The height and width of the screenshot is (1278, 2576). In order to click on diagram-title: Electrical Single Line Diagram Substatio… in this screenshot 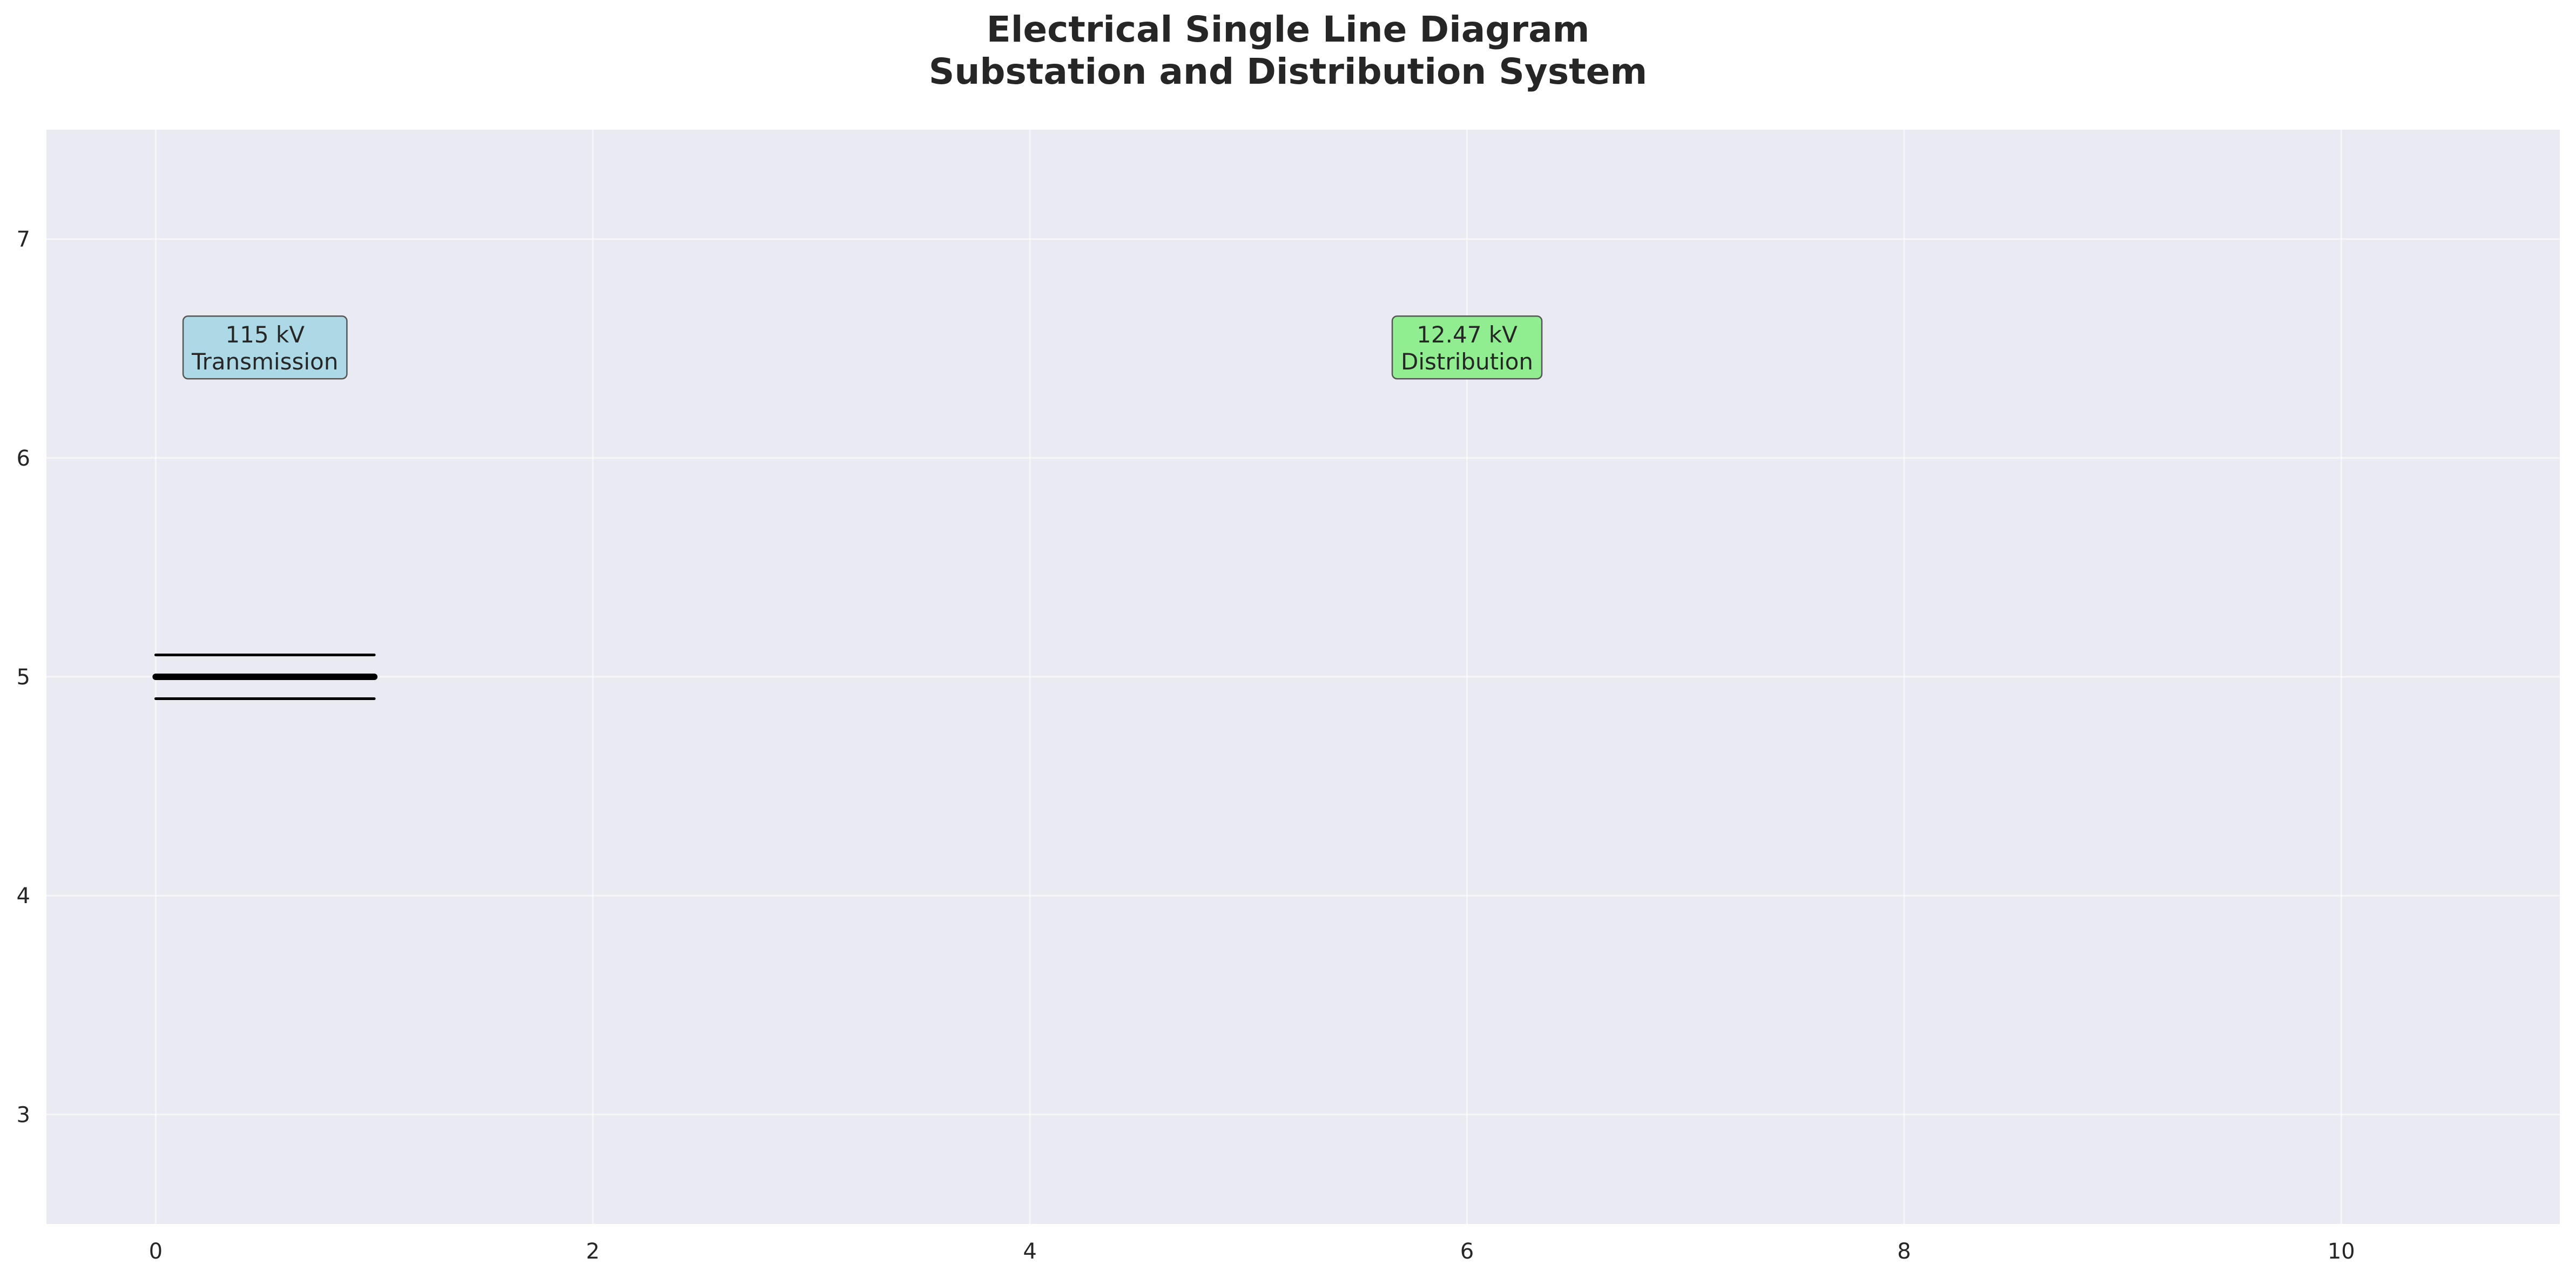, I will do `click(1288, 51)`.